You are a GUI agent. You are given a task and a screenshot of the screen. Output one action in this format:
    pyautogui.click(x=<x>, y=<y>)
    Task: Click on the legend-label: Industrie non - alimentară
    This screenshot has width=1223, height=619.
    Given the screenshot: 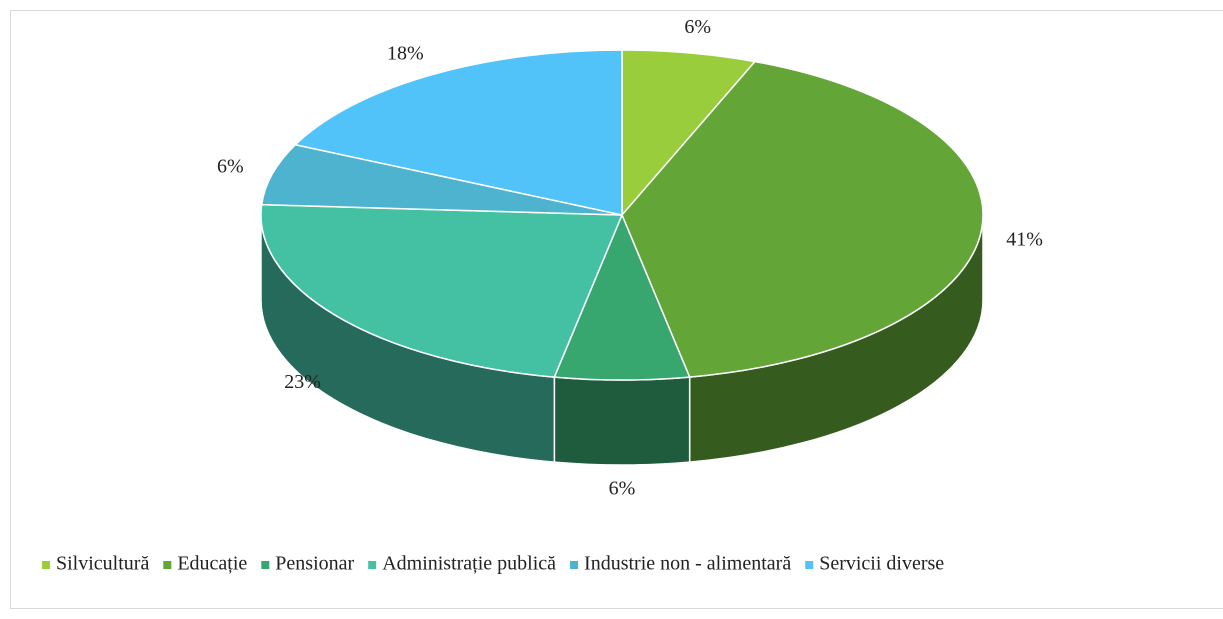 What is the action you would take?
    pyautogui.click(x=687, y=564)
    